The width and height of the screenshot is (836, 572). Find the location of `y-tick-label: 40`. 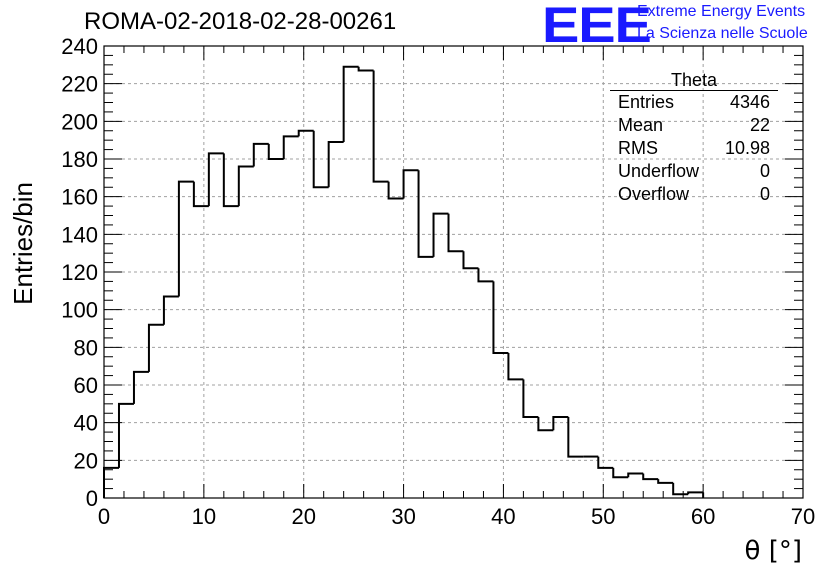

y-tick-label: 40 is located at coordinates (86, 423).